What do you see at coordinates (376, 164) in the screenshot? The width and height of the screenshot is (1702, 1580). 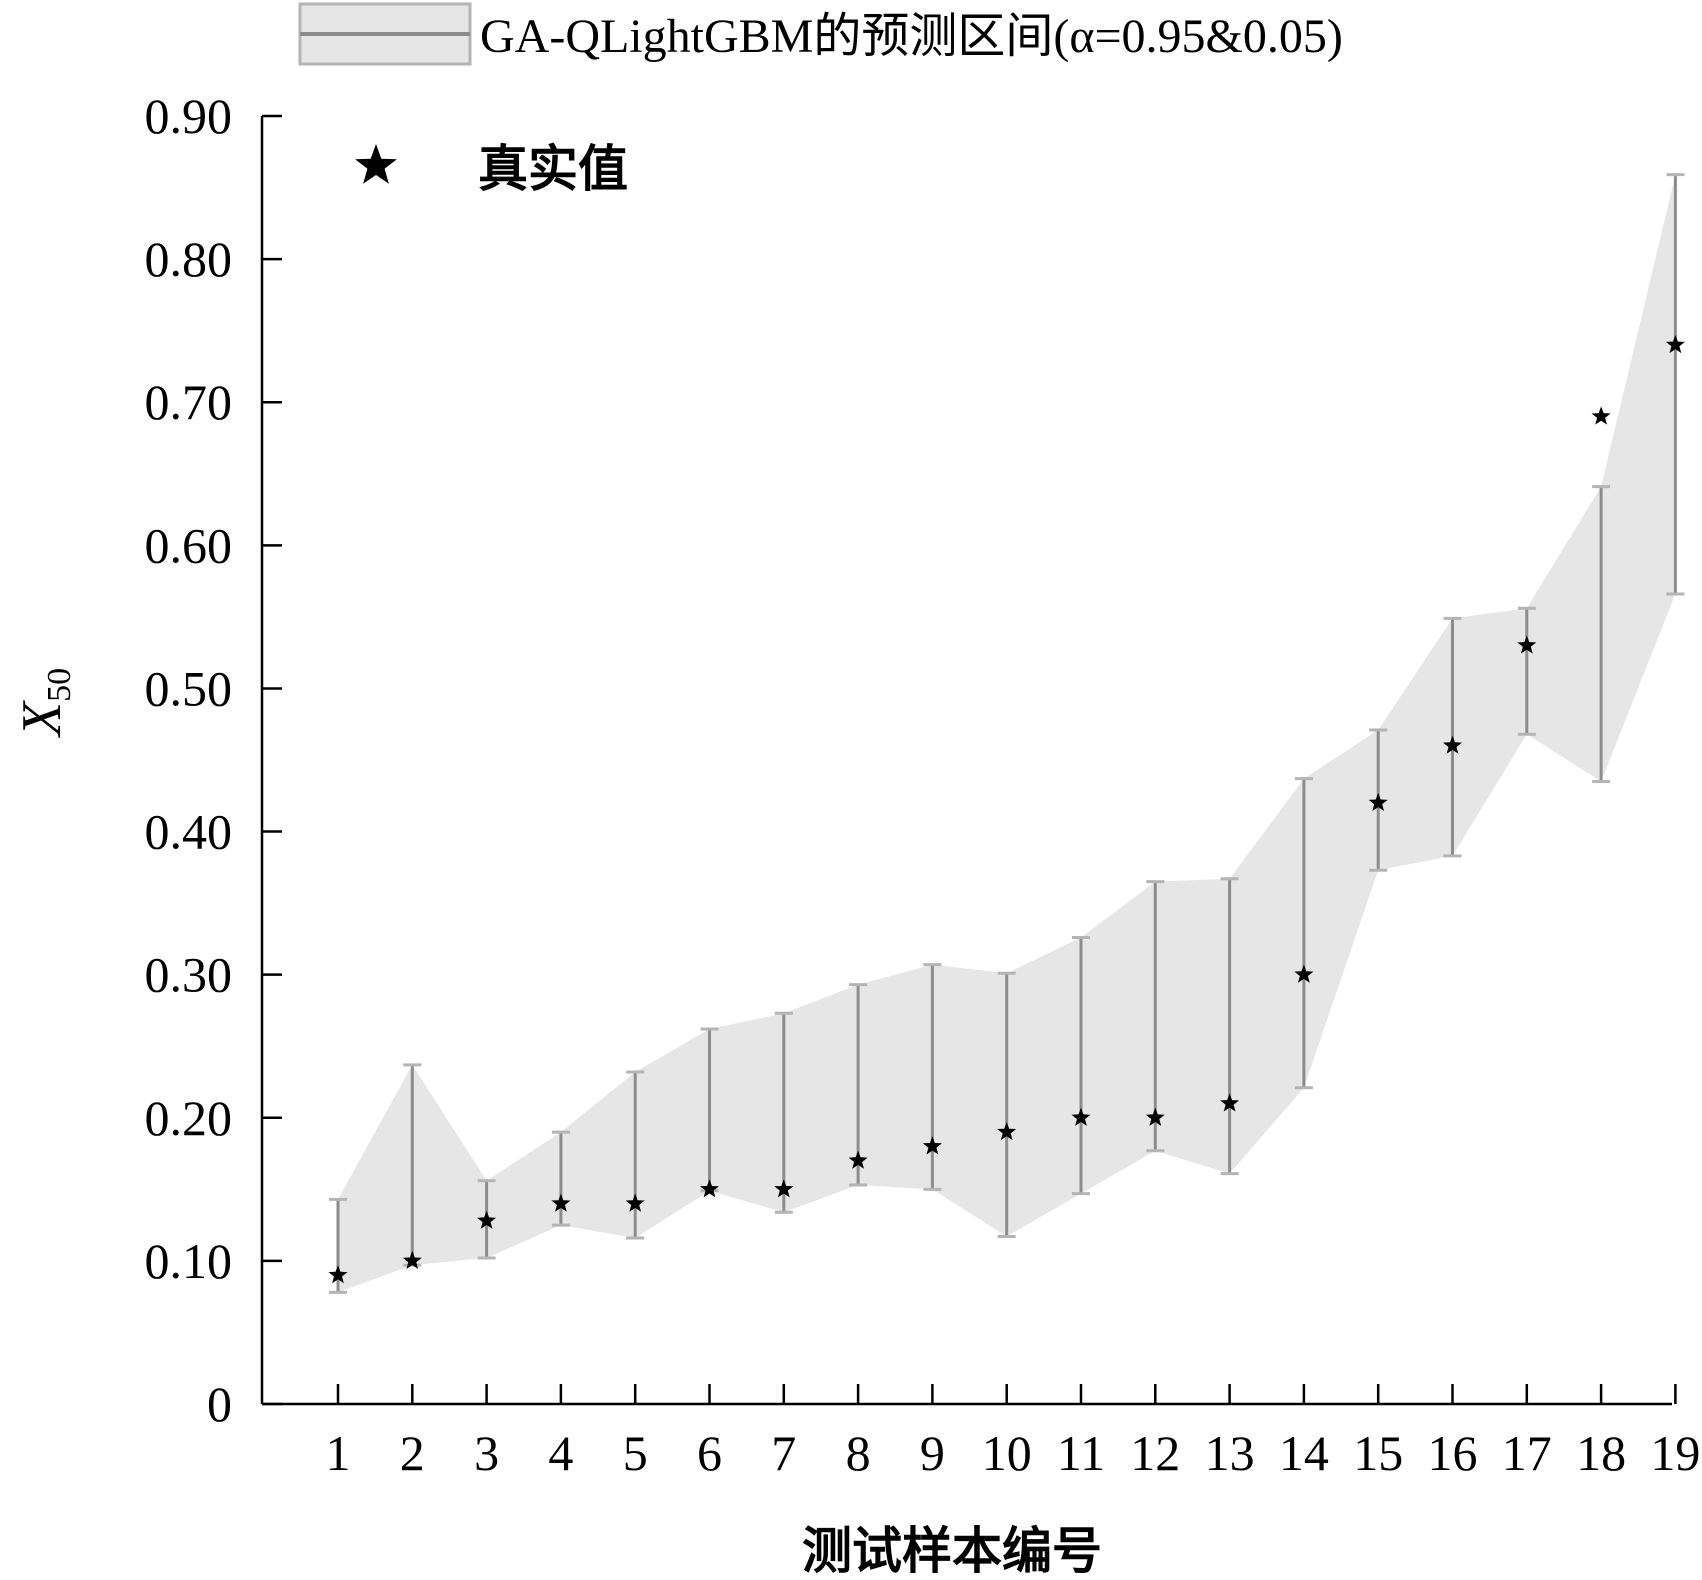 I see `legend-star-icon` at bounding box center [376, 164].